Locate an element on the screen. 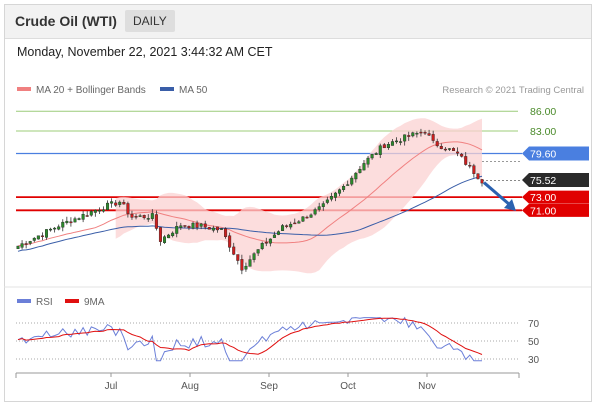  x-tick-label-sep: Sep is located at coordinates (269, 386).